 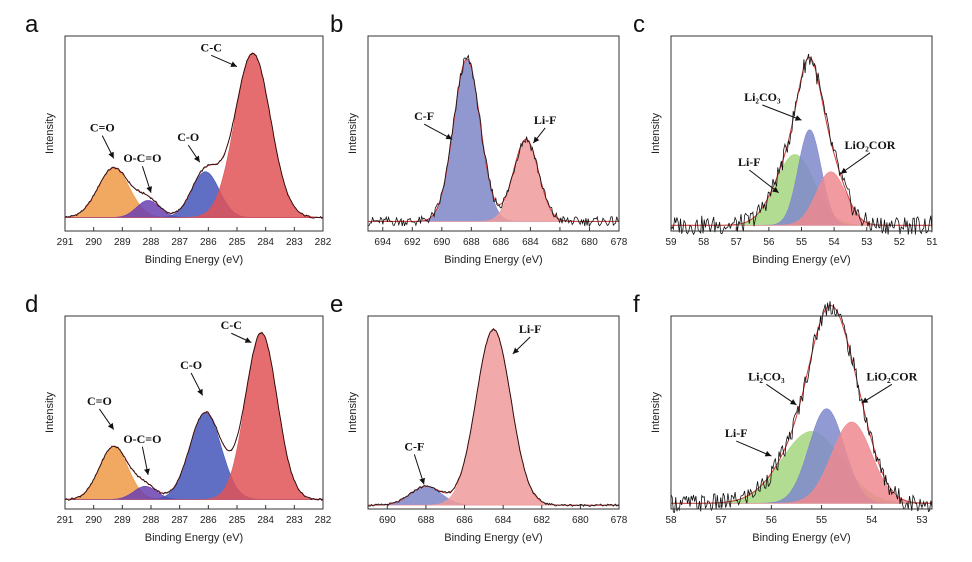 I want to click on peak-annotation: Li₂CO₃, so click(x=766, y=376).